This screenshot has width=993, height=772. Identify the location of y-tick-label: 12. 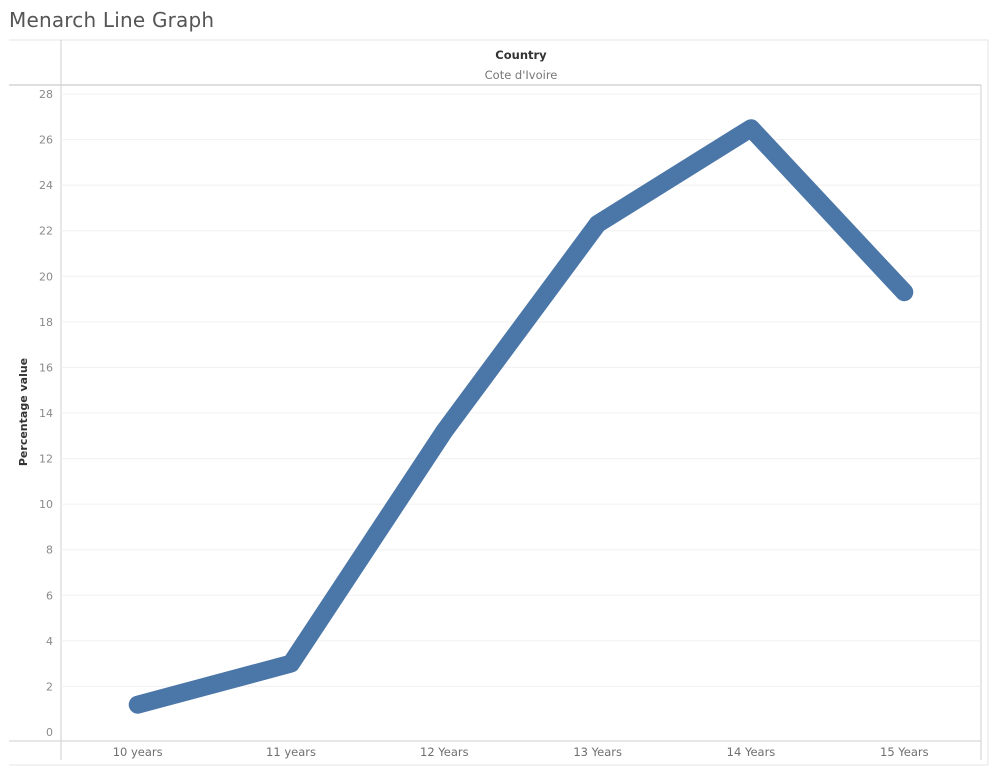
(46, 459).